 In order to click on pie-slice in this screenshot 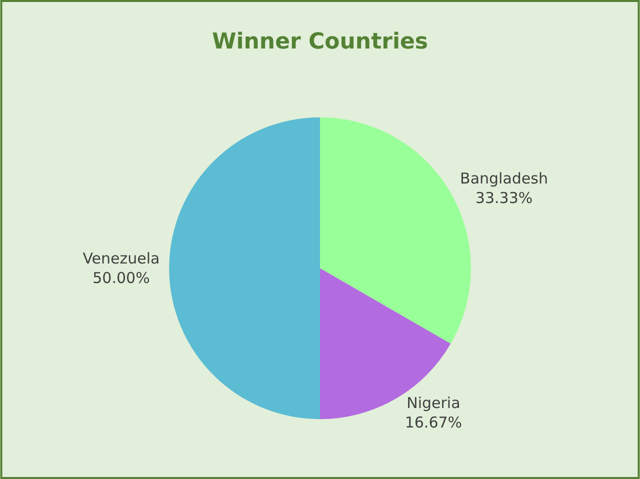, I will do `click(244, 268)`.